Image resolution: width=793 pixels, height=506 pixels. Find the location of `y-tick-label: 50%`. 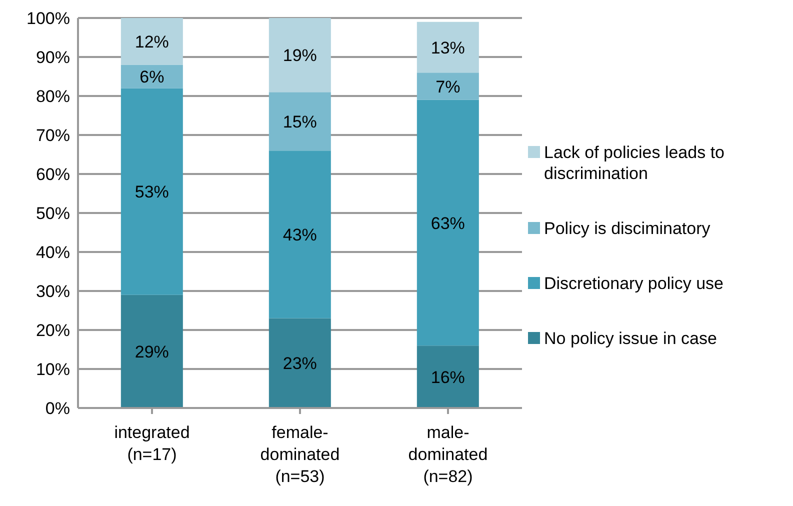

y-tick-label: 50% is located at coordinates (53, 214).